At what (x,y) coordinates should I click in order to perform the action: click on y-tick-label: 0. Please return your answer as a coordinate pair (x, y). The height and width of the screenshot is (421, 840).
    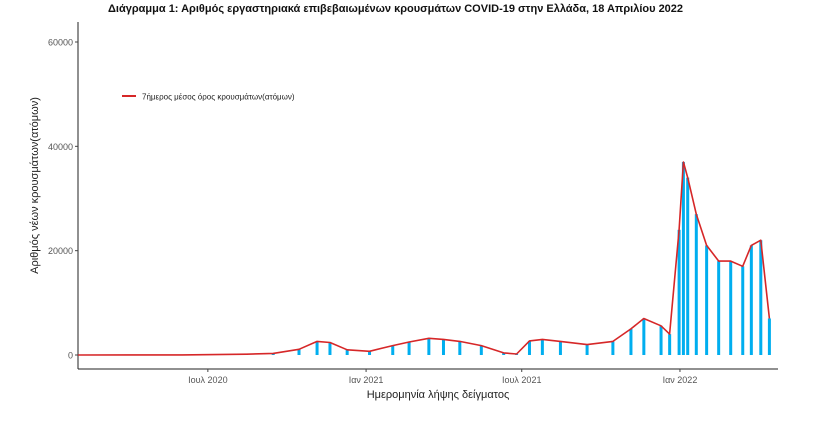
    Looking at the image, I should click on (70, 356).